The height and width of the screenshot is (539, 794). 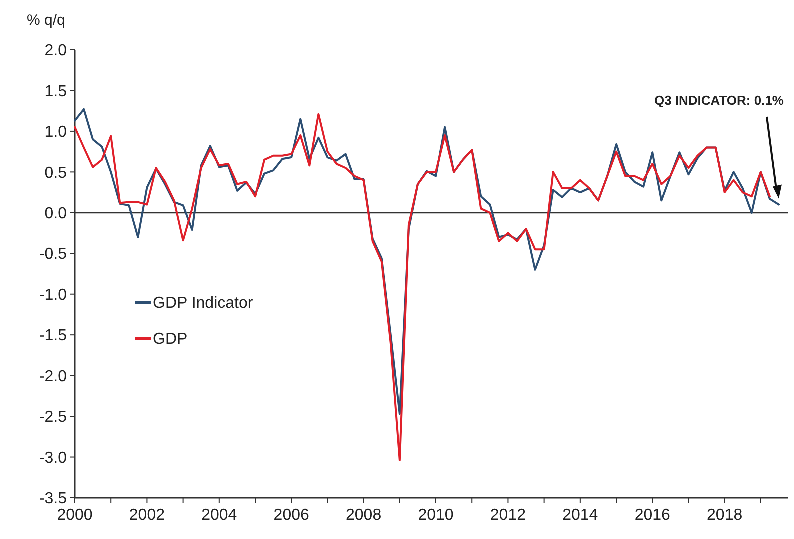 What do you see at coordinates (53, 336) in the screenshot?
I see `y-tick-label: -1.5` at bounding box center [53, 336].